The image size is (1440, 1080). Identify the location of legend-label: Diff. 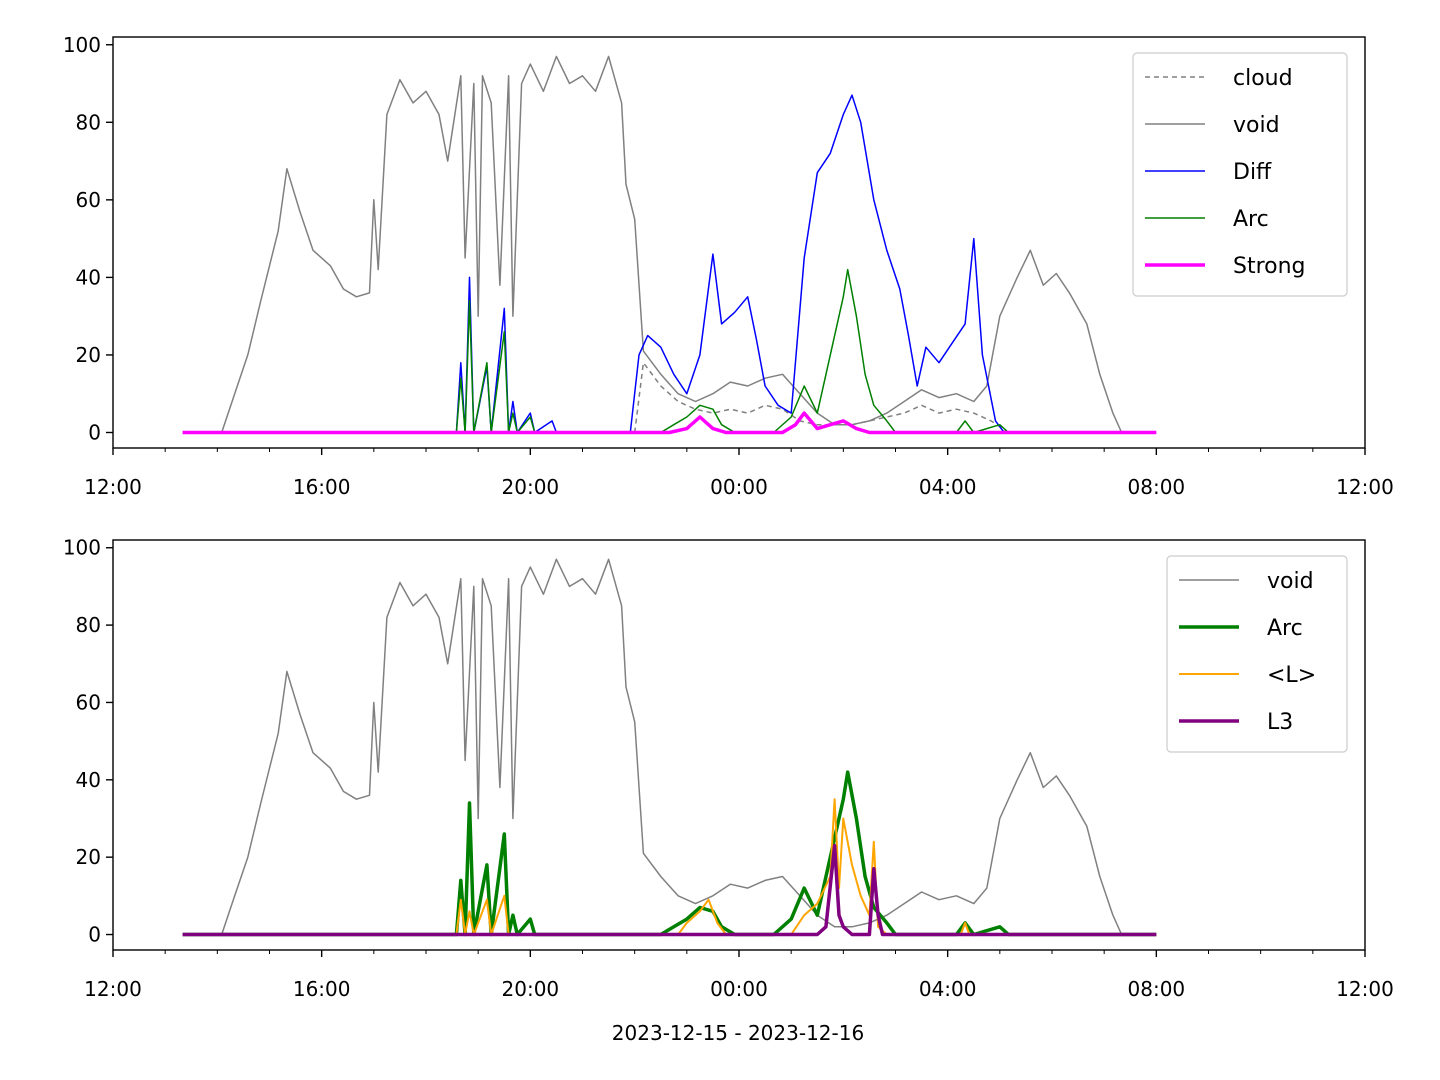
(1252, 172).